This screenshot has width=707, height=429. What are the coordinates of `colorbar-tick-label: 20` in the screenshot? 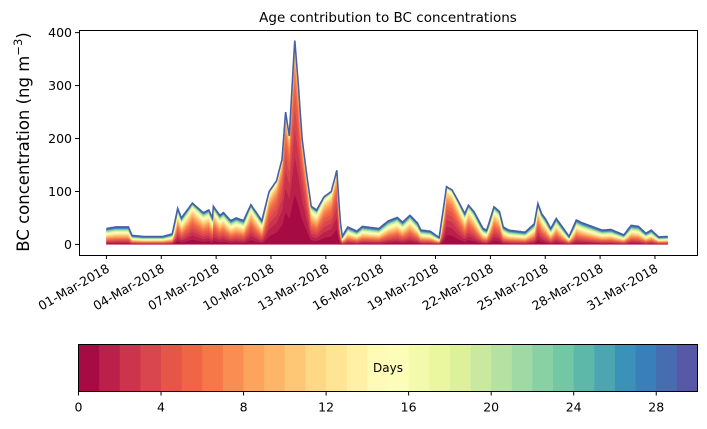 It's located at (491, 407).